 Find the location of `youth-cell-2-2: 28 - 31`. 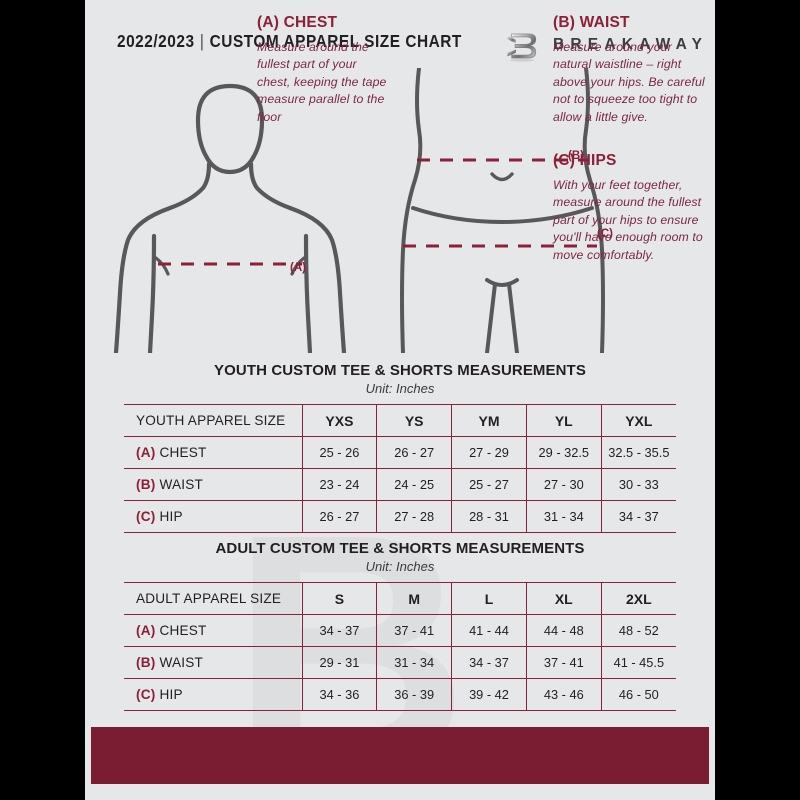

youth-cell-2-2: 28 - 31 is located at coordinates (489, 516).